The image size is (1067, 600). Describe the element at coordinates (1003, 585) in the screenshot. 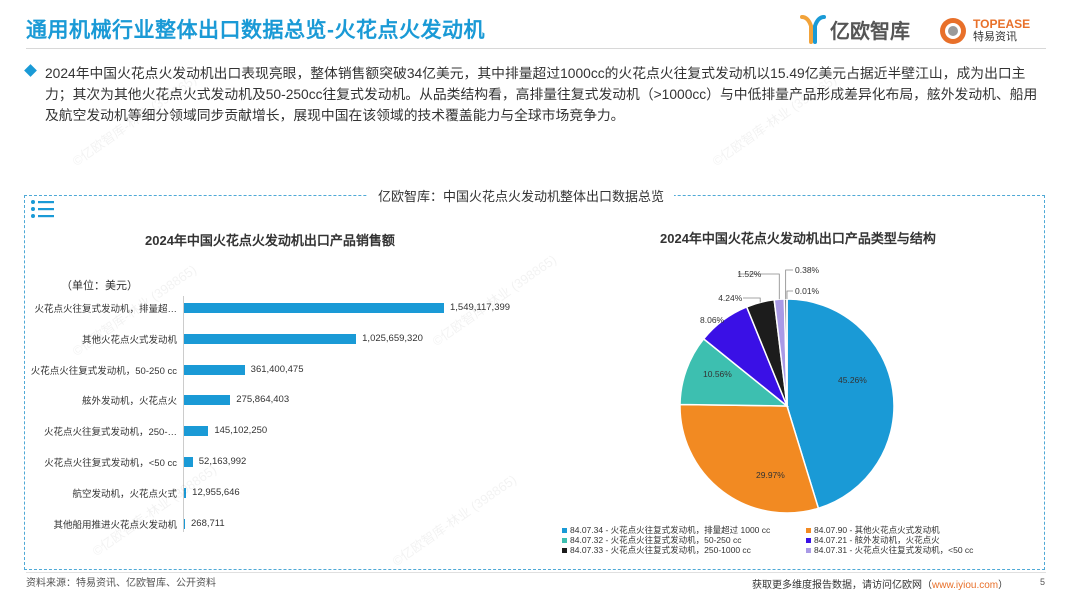

I see `footer-cta-suffix: ）` at that location.